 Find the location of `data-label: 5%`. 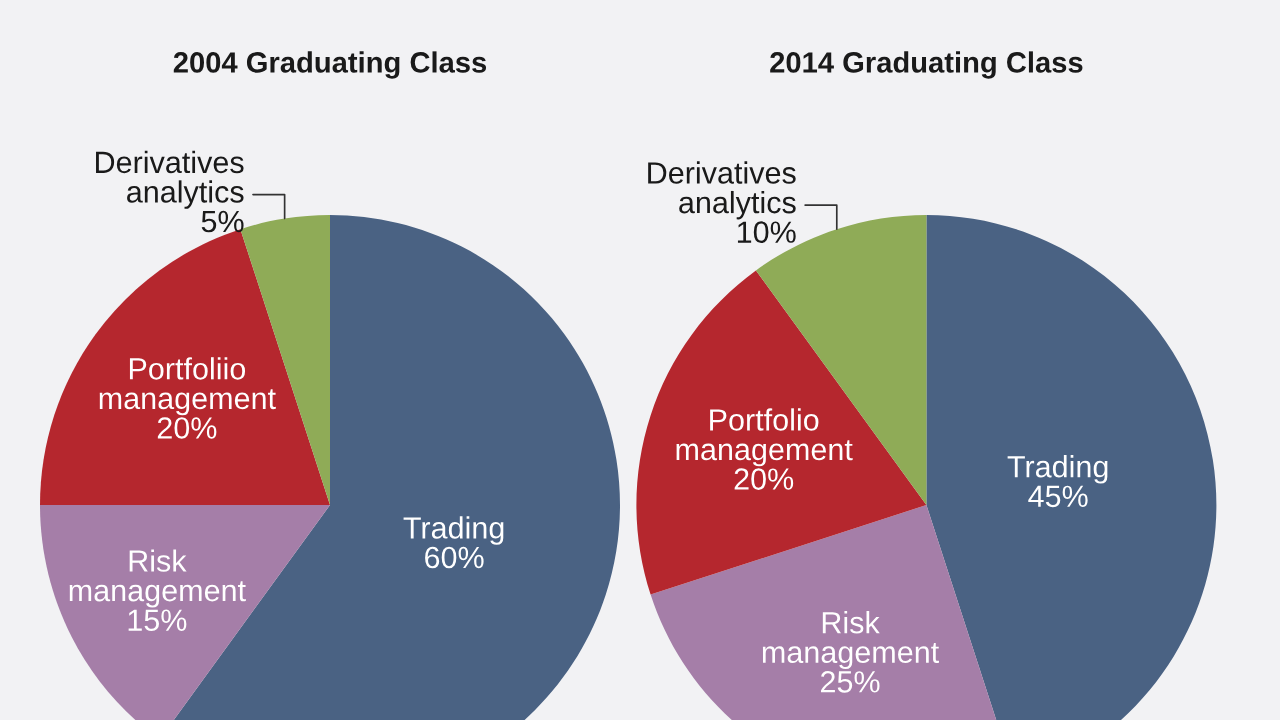

data-label: 5% is located at coordinates (222, 221).